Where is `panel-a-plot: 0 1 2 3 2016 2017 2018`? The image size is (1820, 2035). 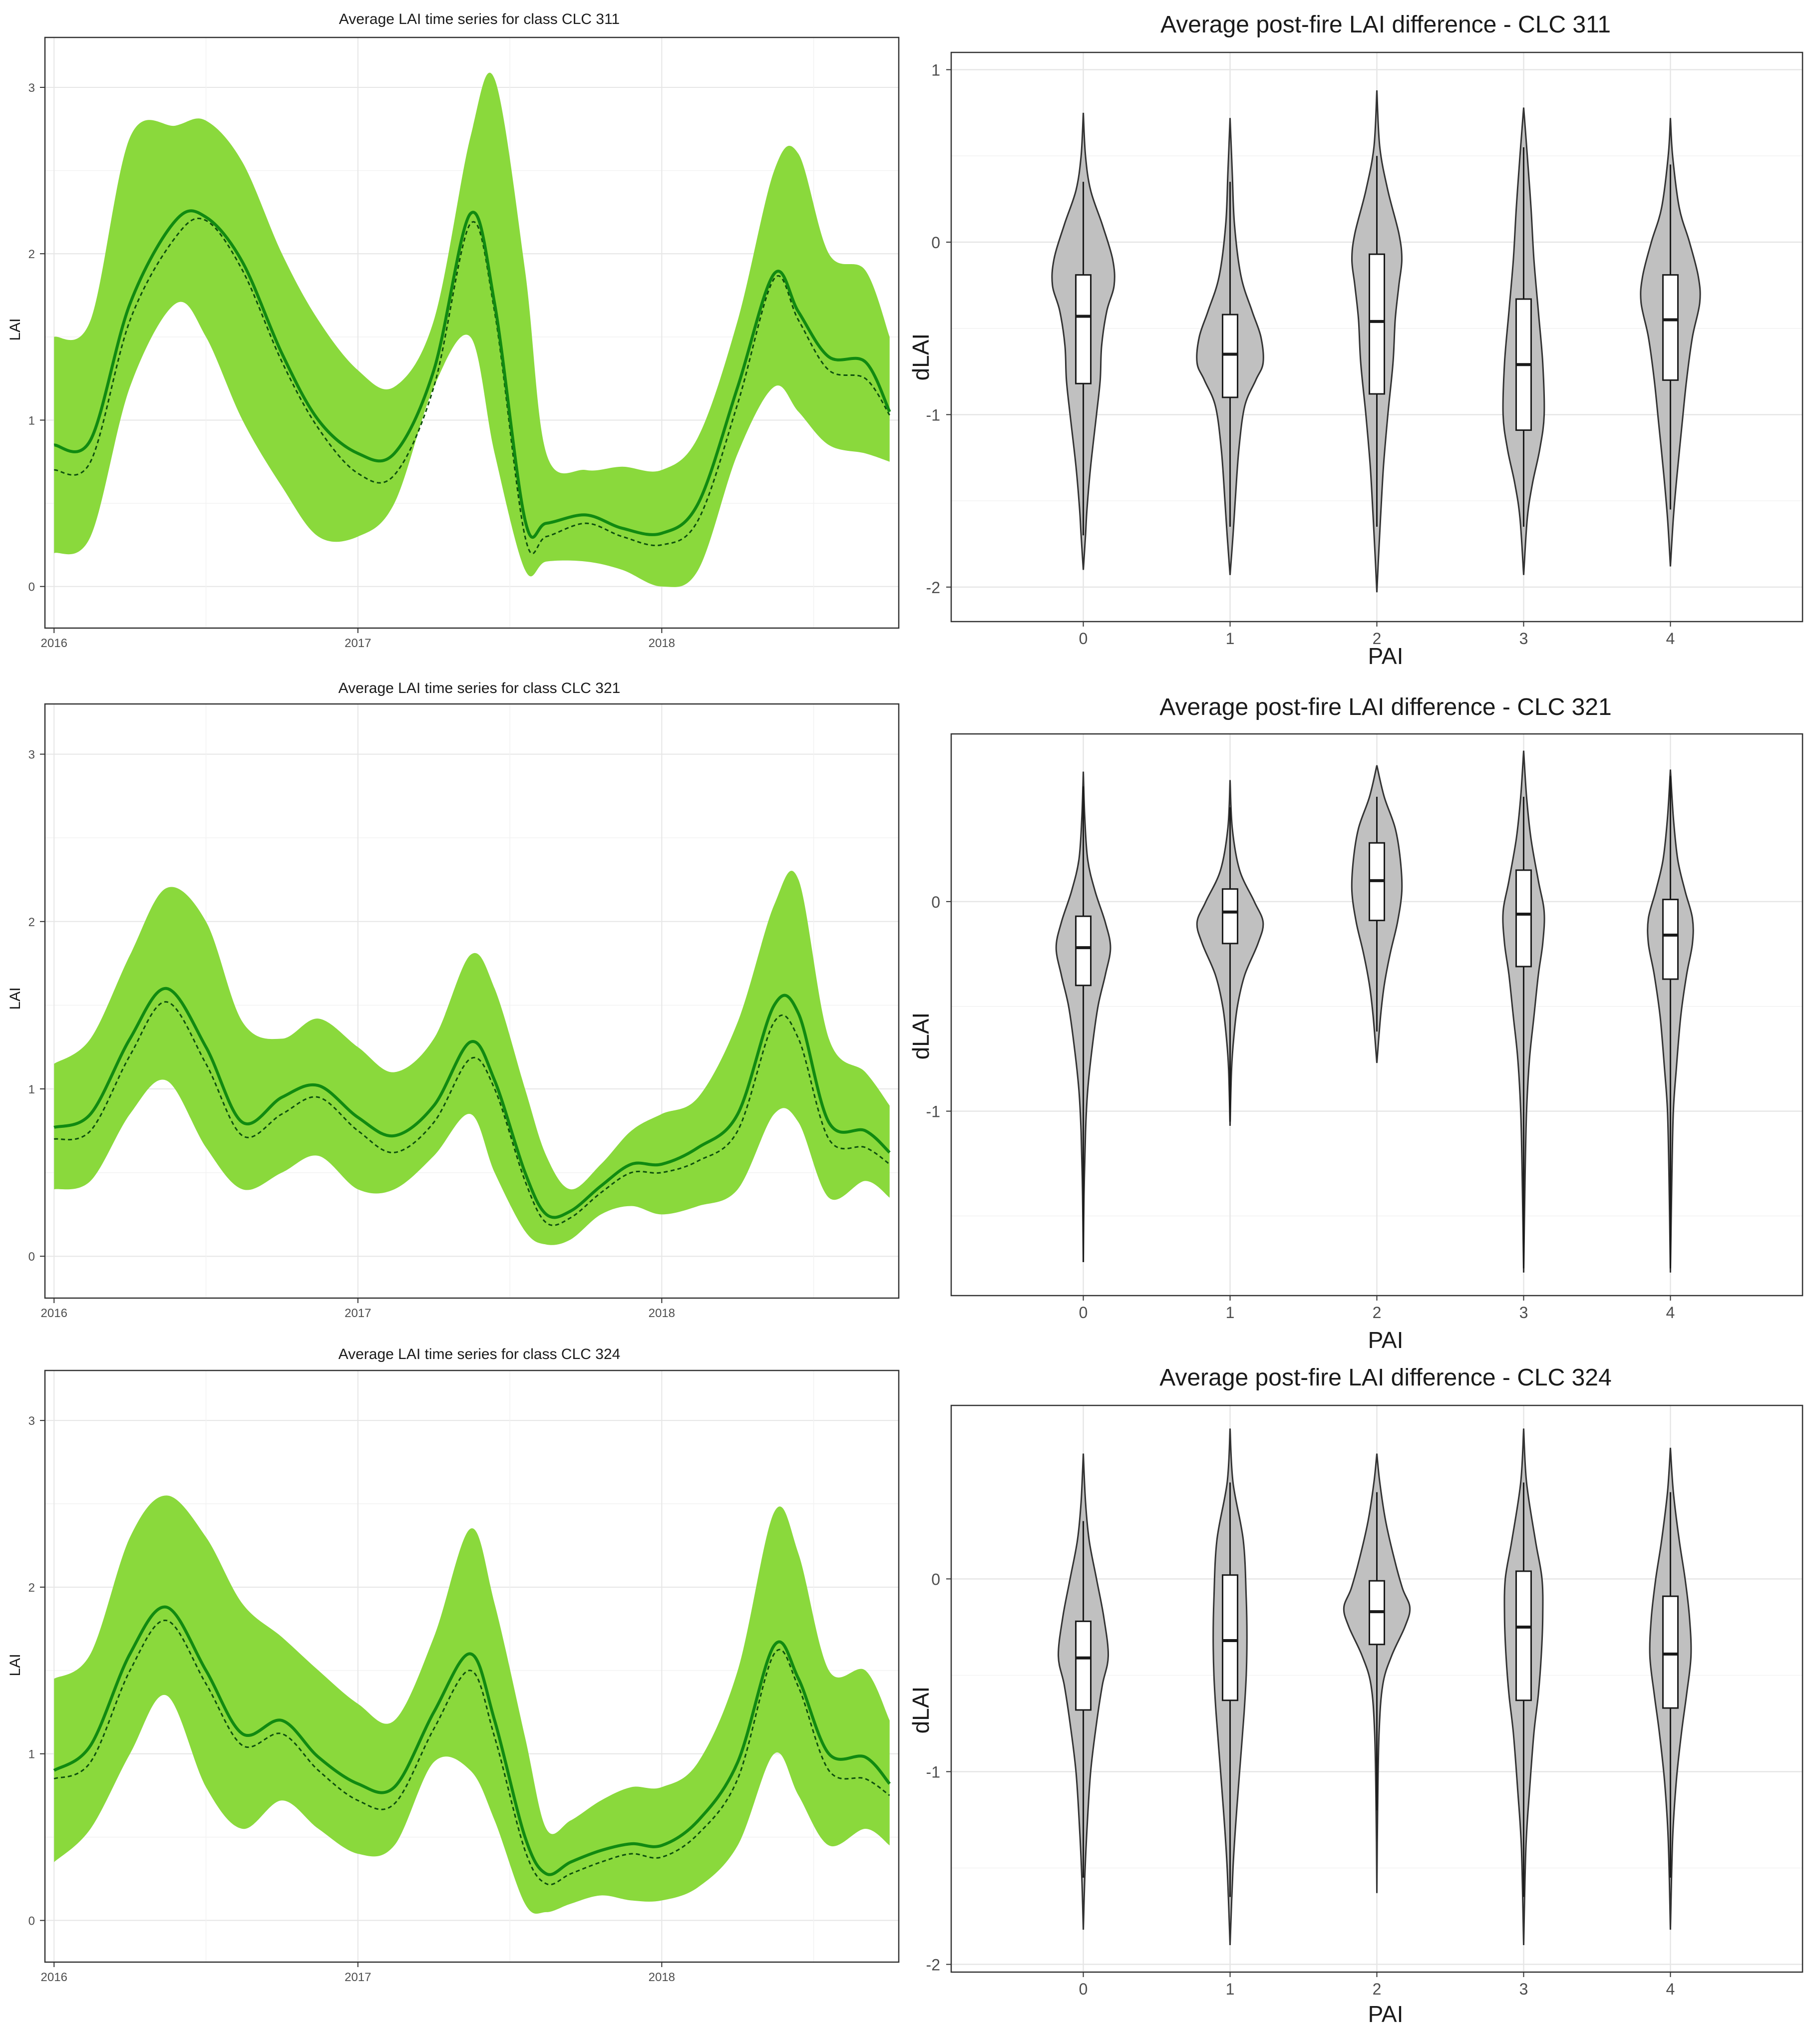
panel-a-plot: 0 1 2 3 2016 2017 2018 is located at coordinates (464, 343).